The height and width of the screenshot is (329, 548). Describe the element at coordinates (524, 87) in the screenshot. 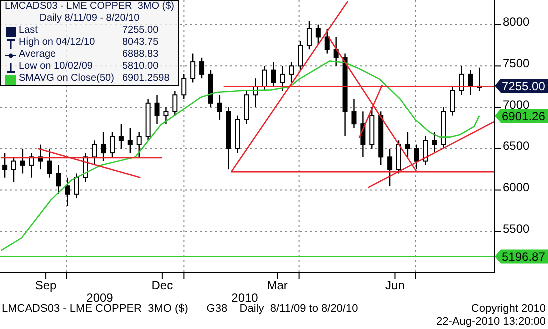

I see `text: 7255.00` at that location.